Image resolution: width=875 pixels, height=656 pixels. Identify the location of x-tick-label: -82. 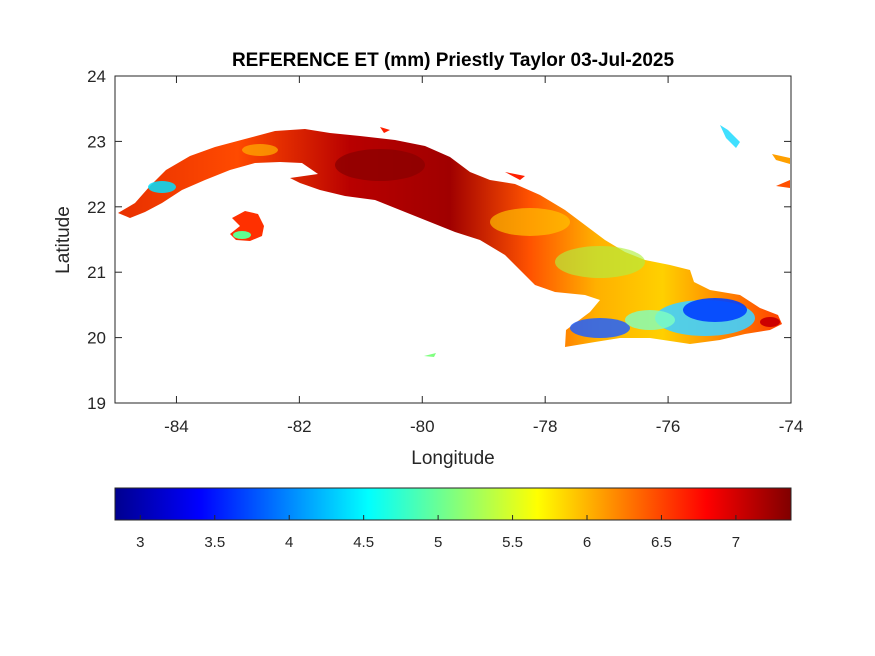
(299, 426).